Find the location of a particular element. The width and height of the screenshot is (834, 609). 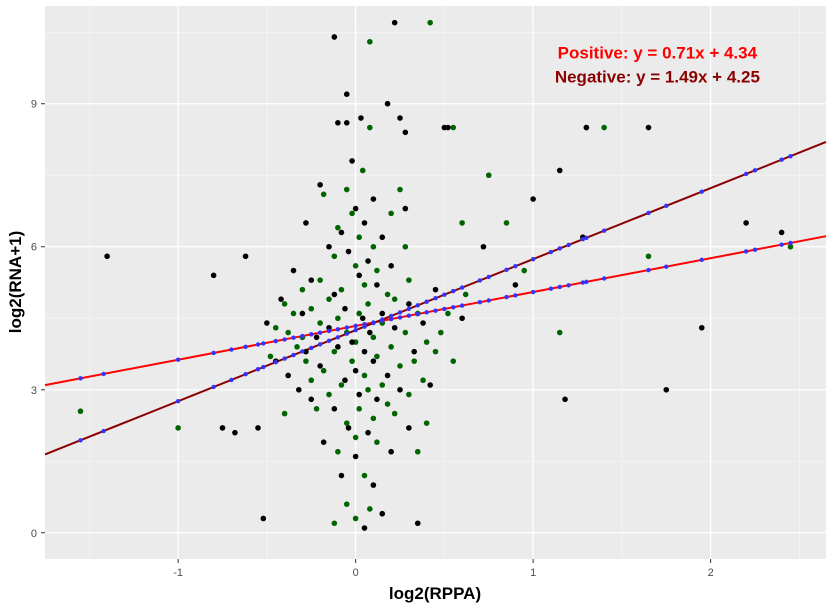

y-tick-label: 6 is located at coordinates (34, 248).